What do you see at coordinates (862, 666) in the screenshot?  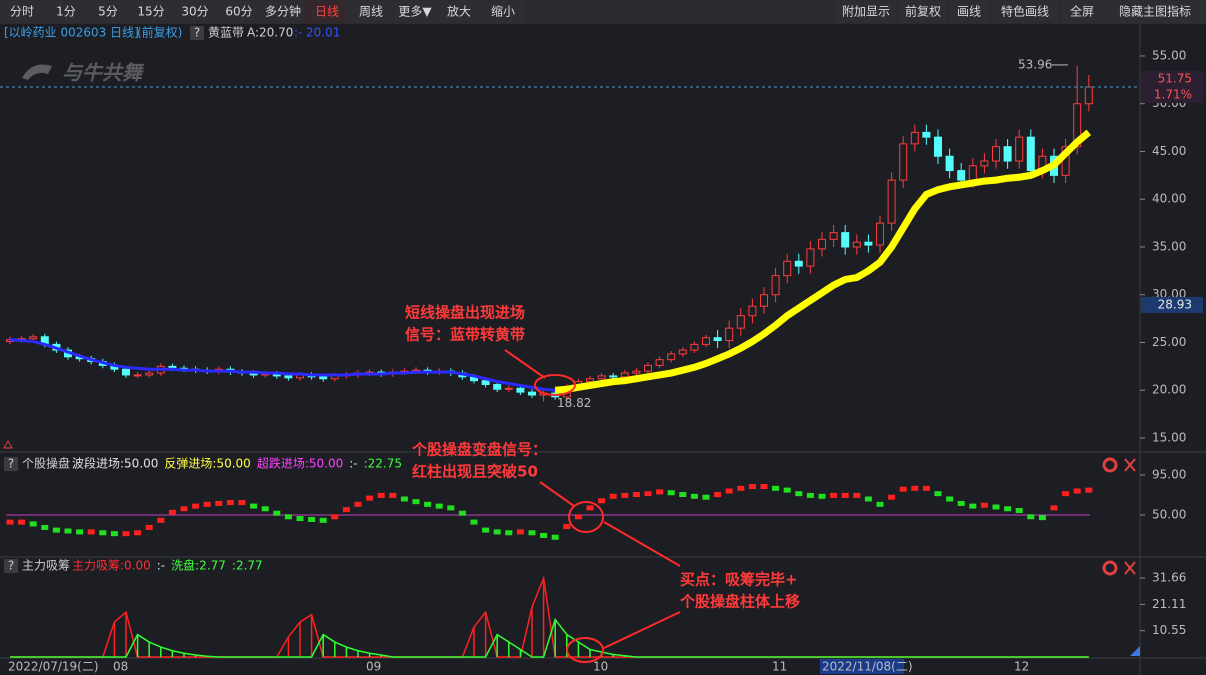 I see `date-highlight` at bounding box center [862, 666].